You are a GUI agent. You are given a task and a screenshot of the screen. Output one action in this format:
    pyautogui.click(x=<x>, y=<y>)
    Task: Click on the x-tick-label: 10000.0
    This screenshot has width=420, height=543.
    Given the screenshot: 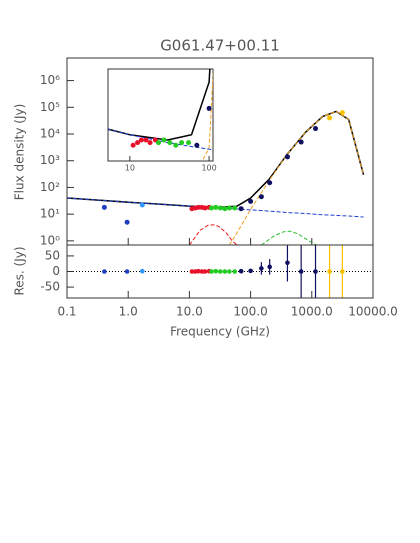 What is the action you would take?
    pyautogui.click(x=373, y=312)
    